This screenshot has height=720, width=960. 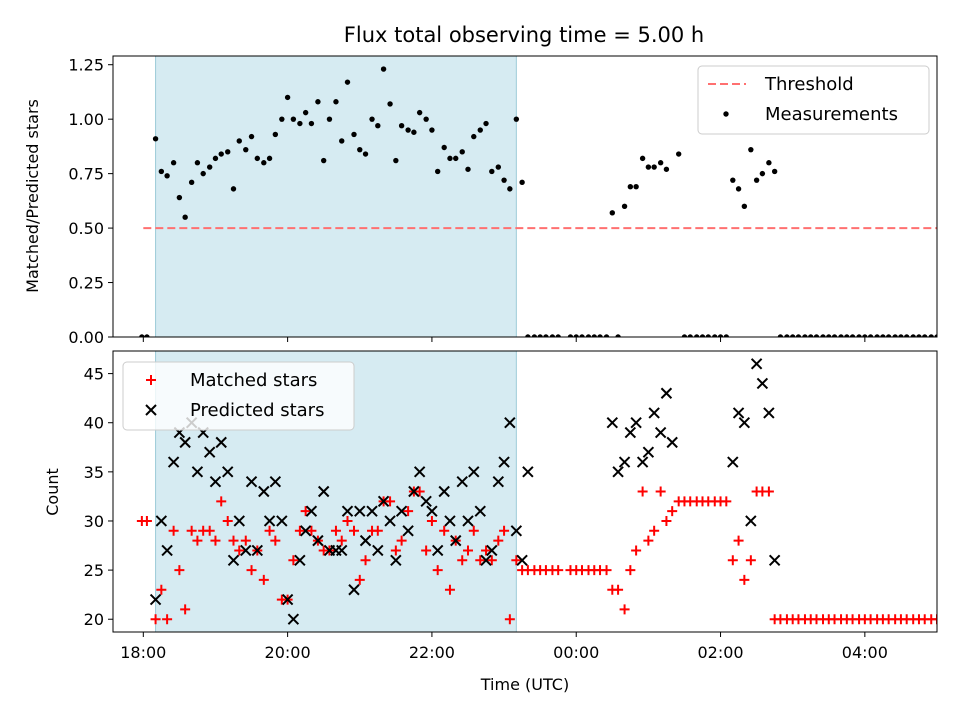 I want to click on bottom-y-tick-label: 25, so click(x=94, y=570).